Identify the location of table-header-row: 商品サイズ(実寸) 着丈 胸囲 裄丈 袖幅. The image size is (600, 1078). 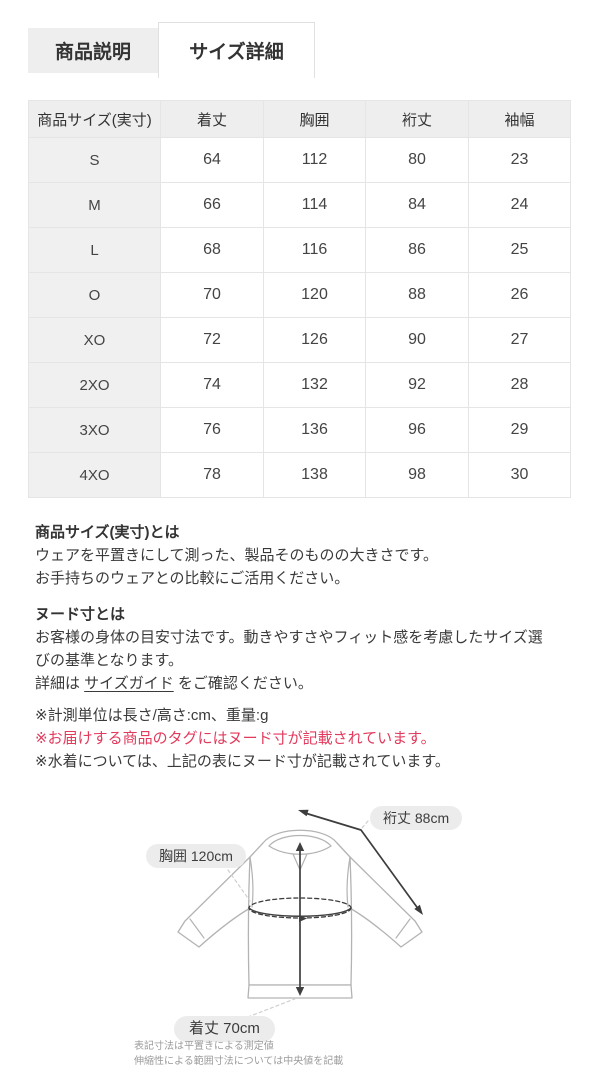
(299, 119).